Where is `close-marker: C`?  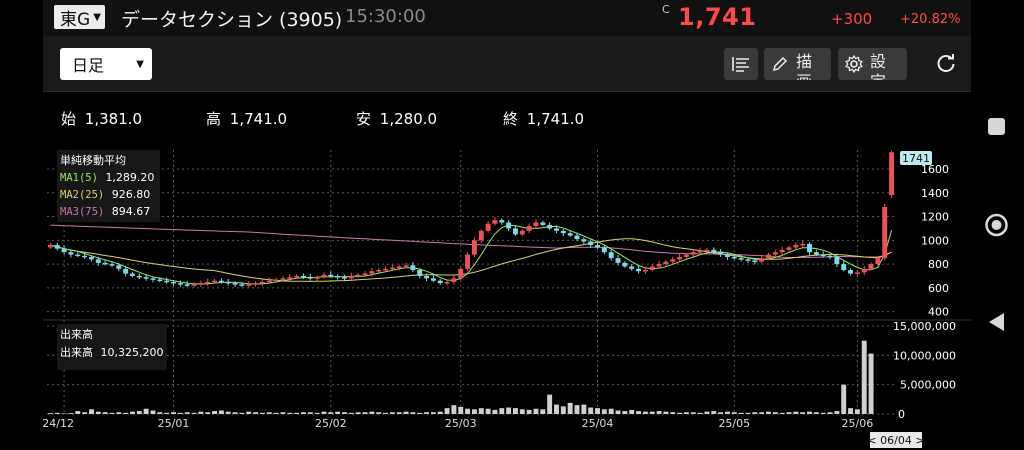 close-marker: C is located at coordinates (666, 9).